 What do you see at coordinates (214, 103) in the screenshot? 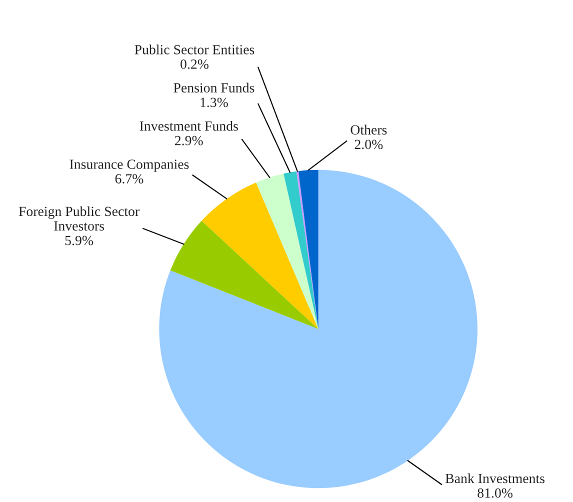
I see `data-label: 1.3%` at bounding box center [214, 103].